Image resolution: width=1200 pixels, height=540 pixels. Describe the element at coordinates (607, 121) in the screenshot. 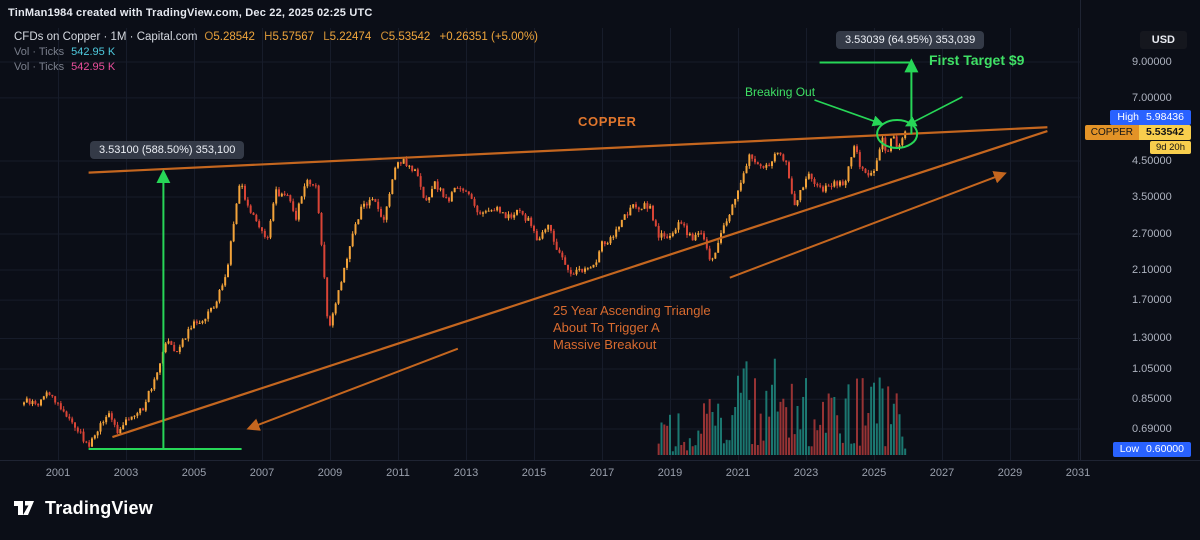

I see `copper-trendline-label: COPPER` at that location.